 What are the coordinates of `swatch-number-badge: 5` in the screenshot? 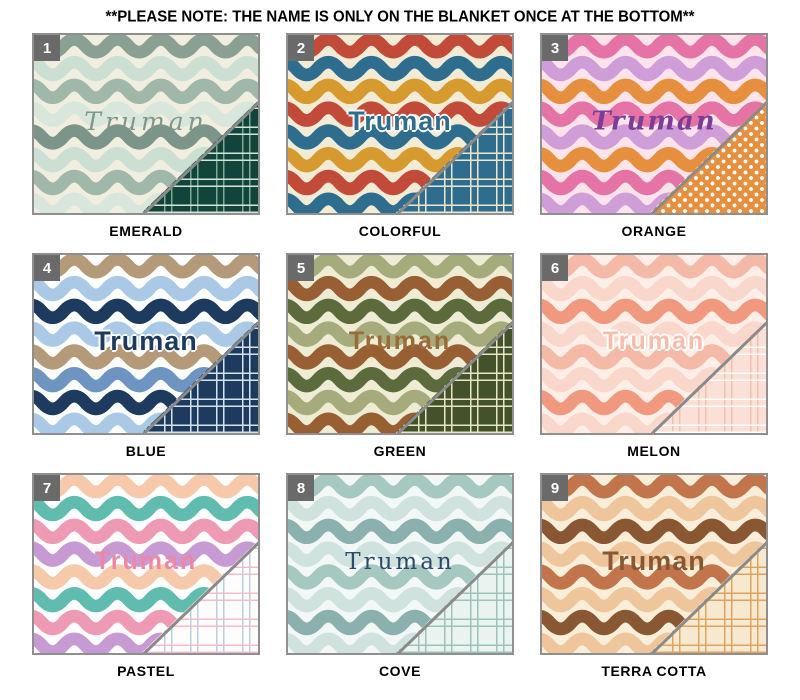 It's located at (301, 268).